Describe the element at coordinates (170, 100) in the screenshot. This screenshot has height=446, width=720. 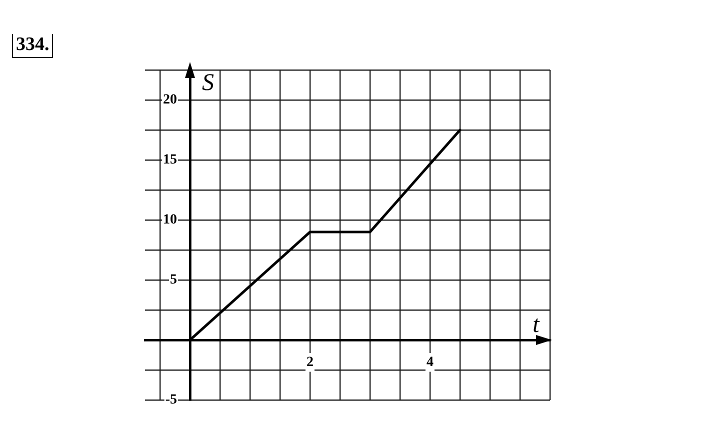
I see `y-tick-label: 20` at that location.